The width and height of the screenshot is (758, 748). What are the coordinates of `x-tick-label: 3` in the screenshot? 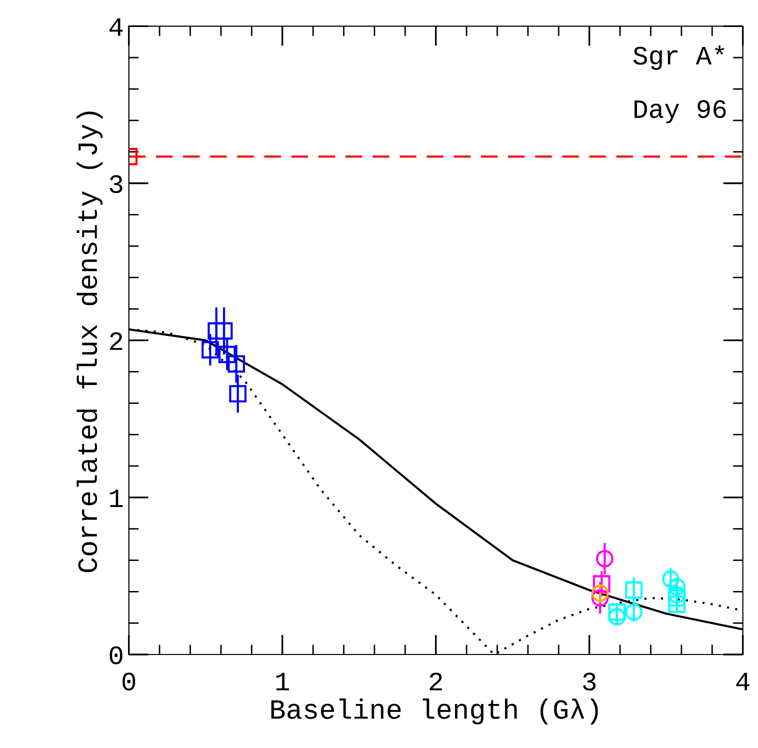 It's located at (589, 681).